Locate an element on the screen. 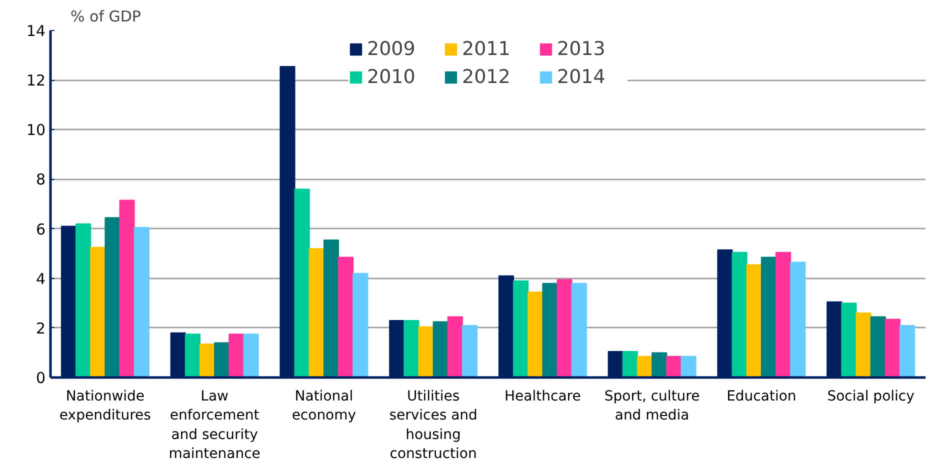  x-tick-label: Social policy is located at coordinates (870, 396).